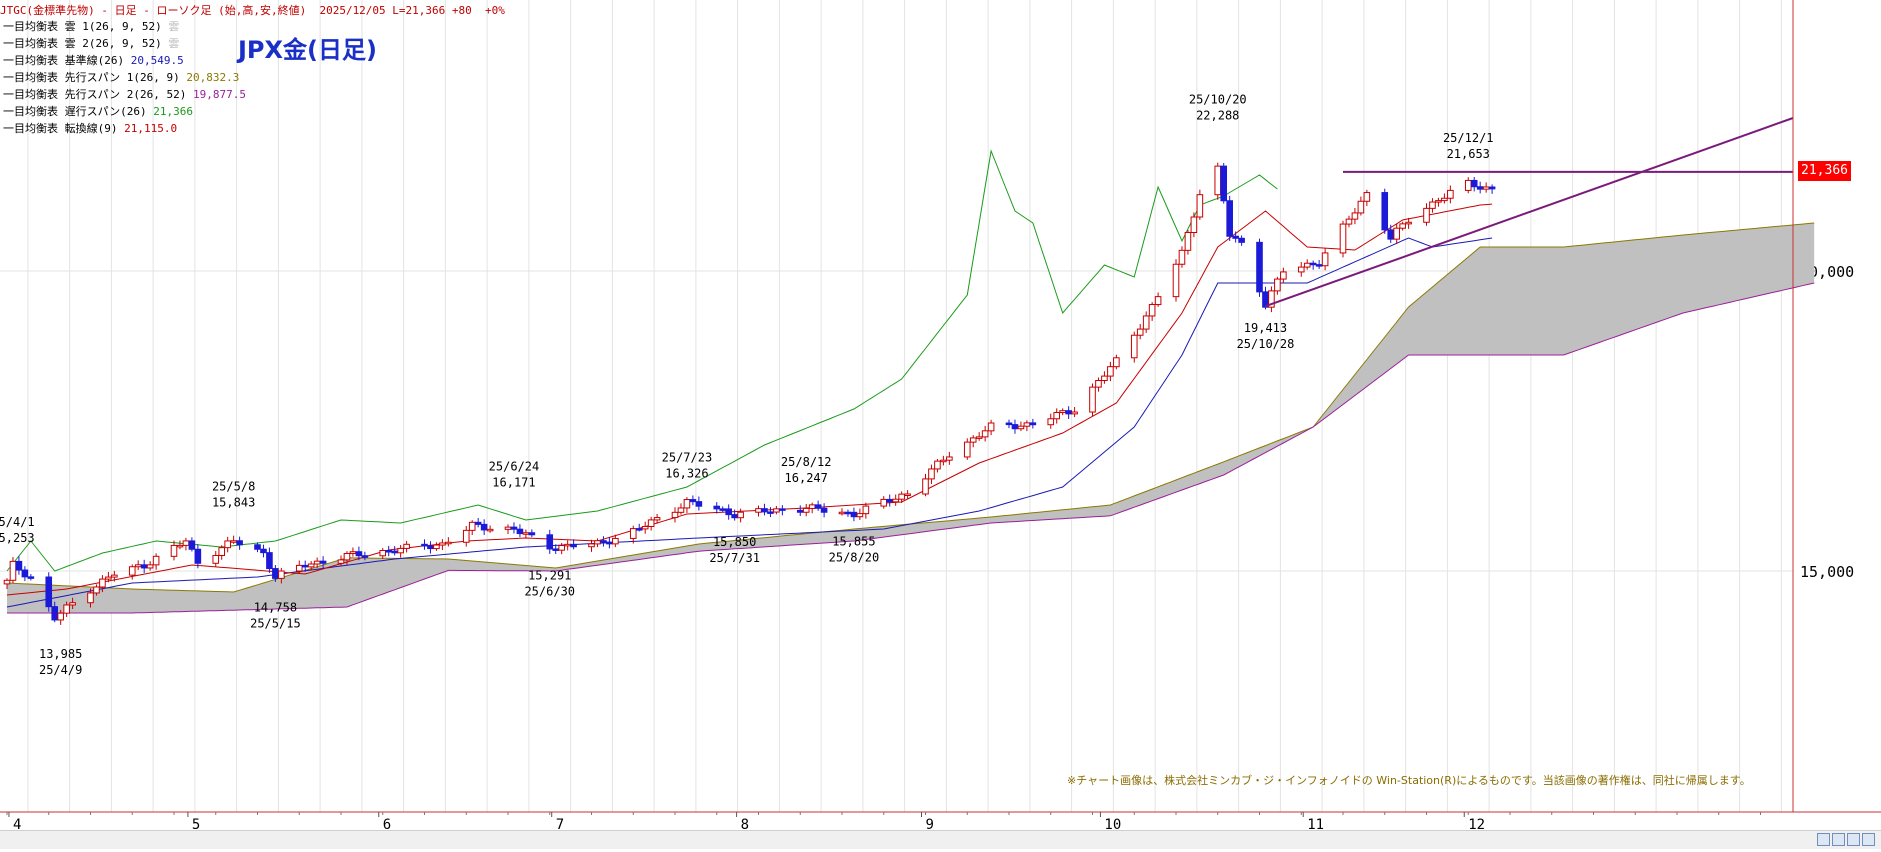 Image resolution: width=1881 pixels, height=852 pixels. What do you see at coordinates (275, 624) in the screenshot?
I see `annotation-date: 25/5/15` at bounding box center [275, 624].